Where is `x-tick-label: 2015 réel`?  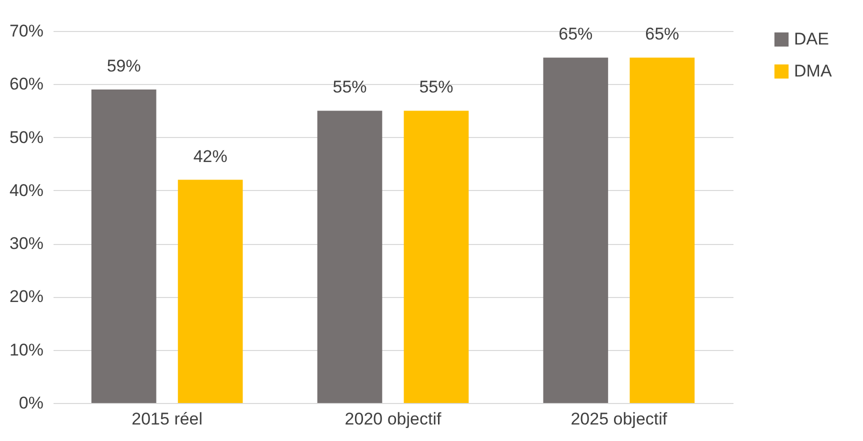 x-tick-label: 2015 réel is located at coordinates (167, 419).